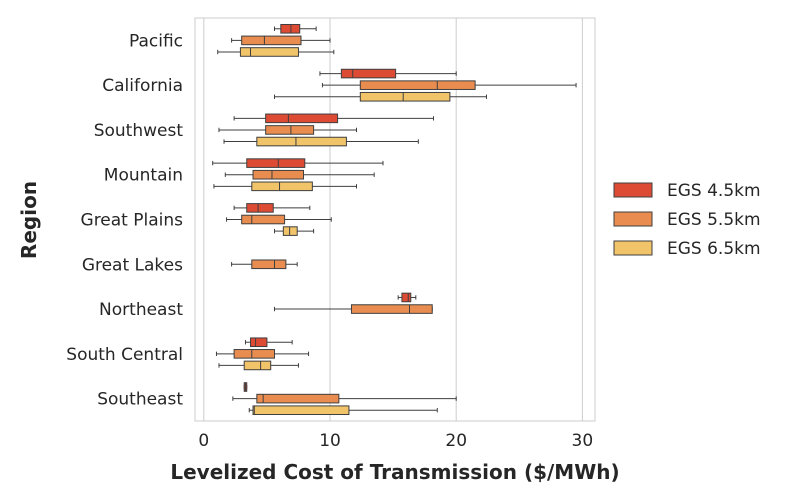 This screenshot has height=500, width=800. I want to click on y-tick-label: California, so click(142, 86).